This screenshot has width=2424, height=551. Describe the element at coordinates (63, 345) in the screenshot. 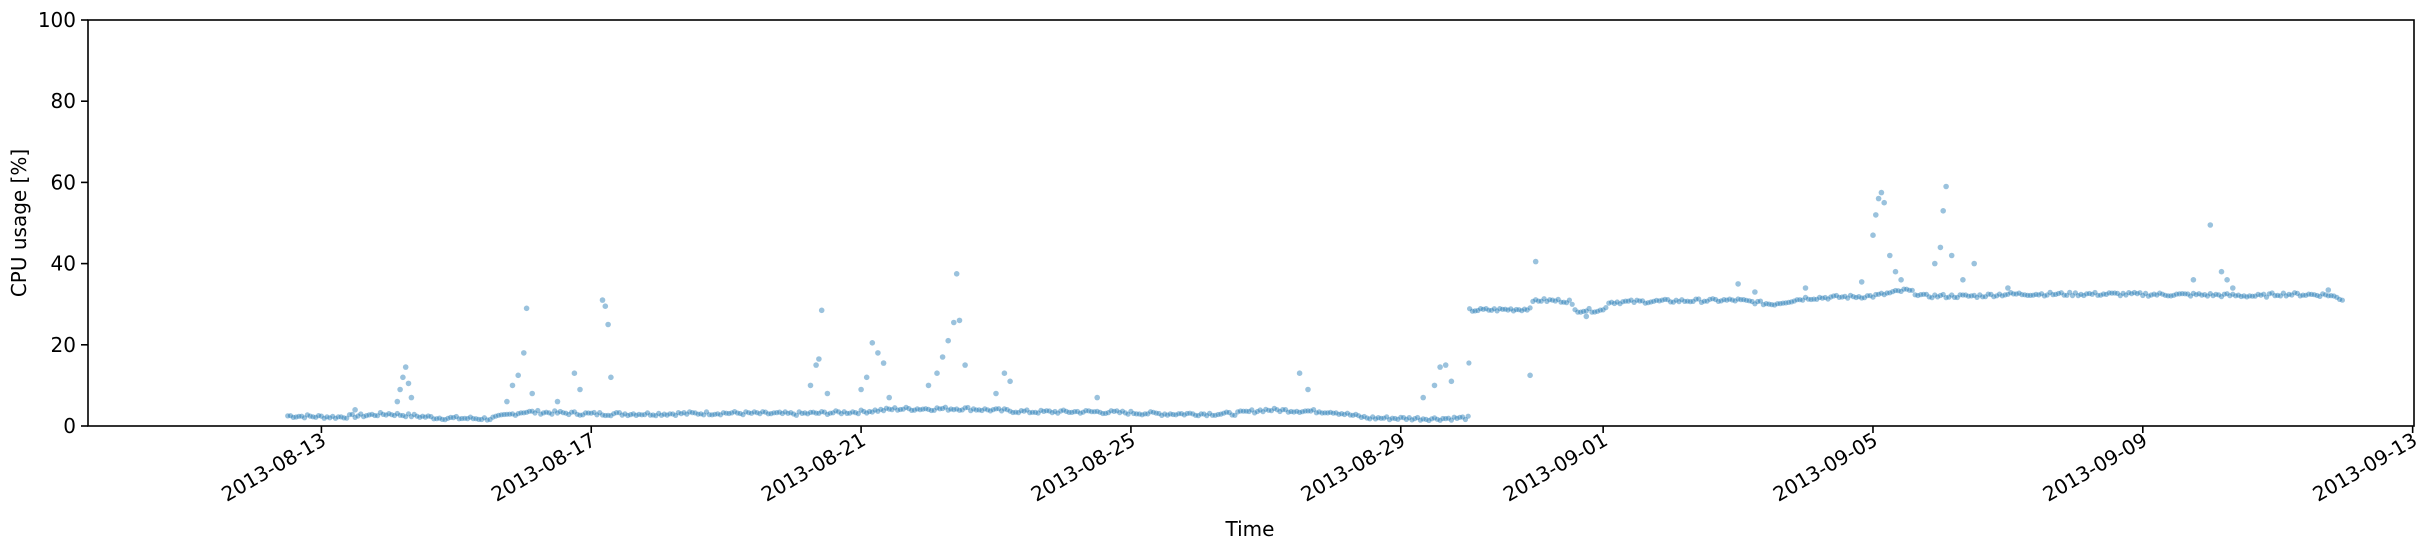

I see `y-tick-label: 20` at that location.